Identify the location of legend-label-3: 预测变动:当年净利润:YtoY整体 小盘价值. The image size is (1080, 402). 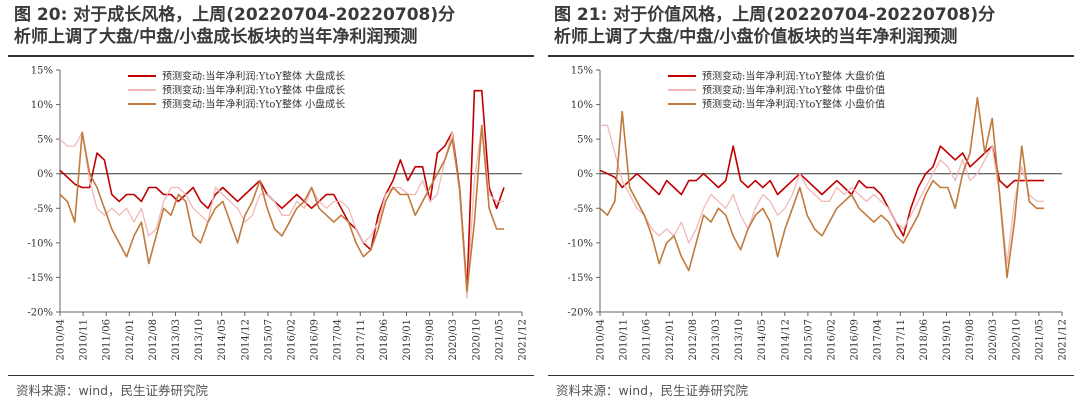
(793, 104).